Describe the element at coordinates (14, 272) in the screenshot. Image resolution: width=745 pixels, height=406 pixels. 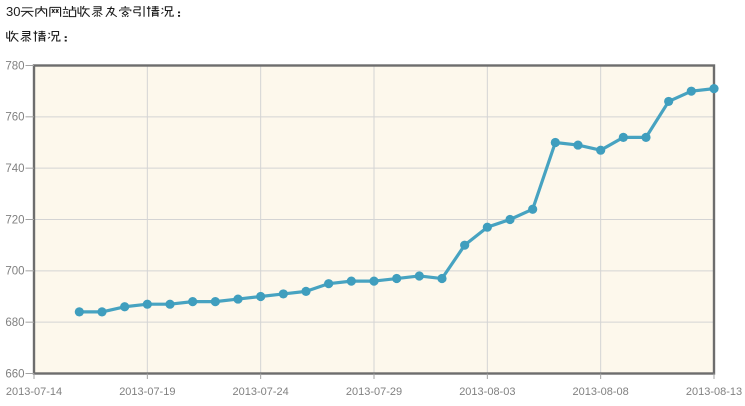
I see `svg-text: 700` at that location.